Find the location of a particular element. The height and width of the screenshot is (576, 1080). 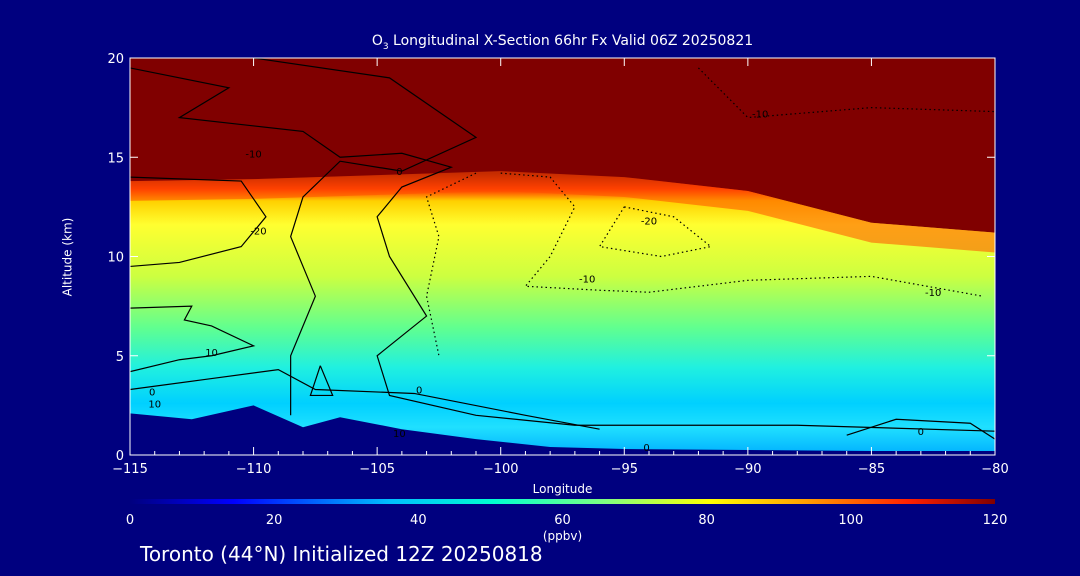

colorbar-tick-label: 120 is located at coordinates (995, 520).